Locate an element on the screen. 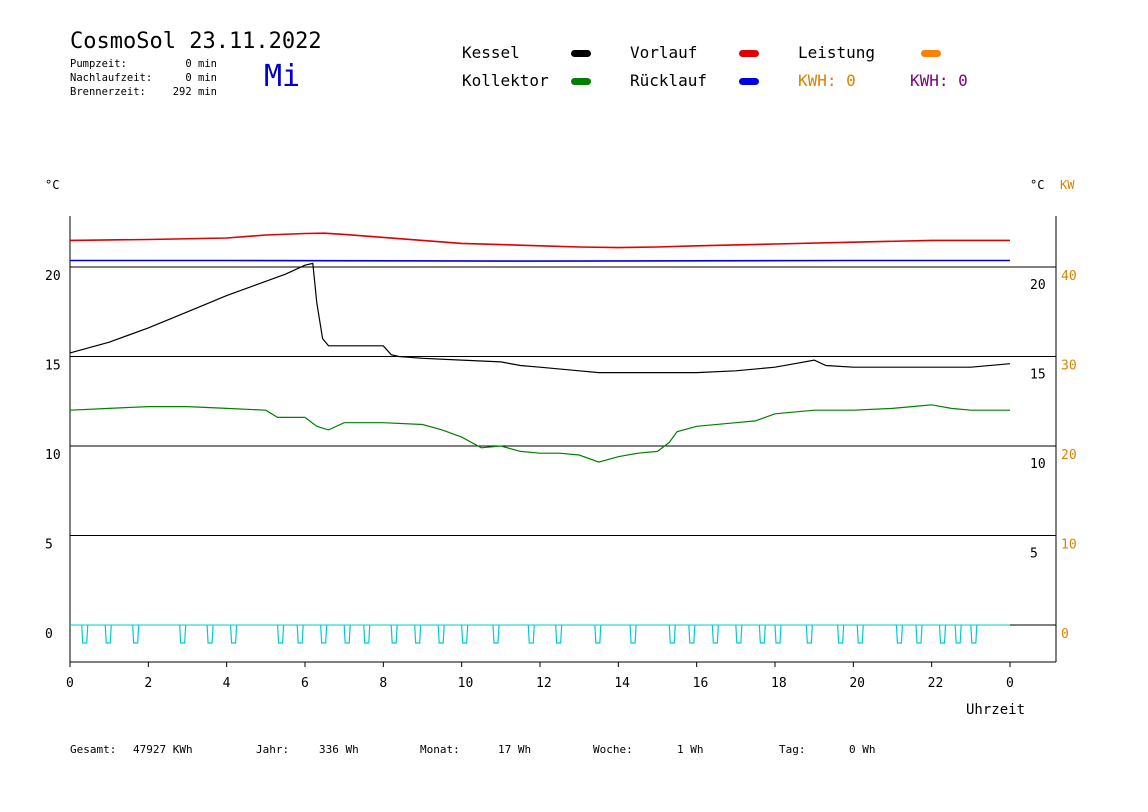 The image size is (1148, 812). footer-tag-value: 0 Wh is located at coordinates (862, 749).